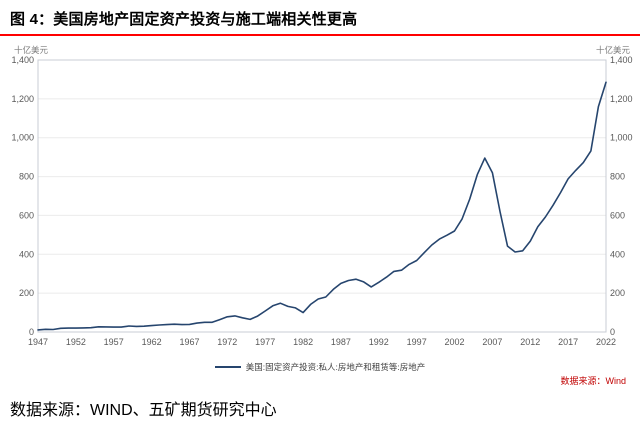  What do you see at coordinates (335, 367) in the screenshot?
I see `legend-label: 美国:固定资产投资:私人:房地产和租赁等:房地产` at bounding box center [335, 367].